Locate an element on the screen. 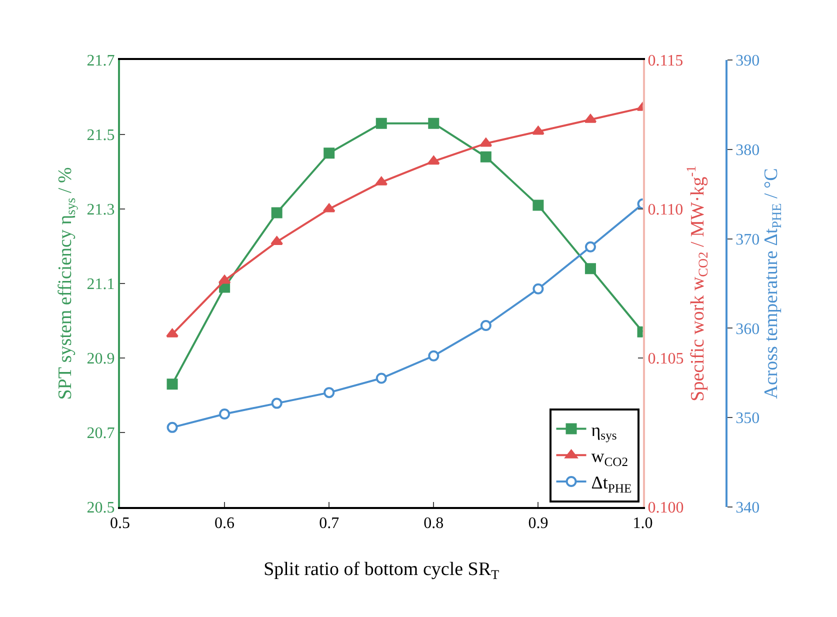 The image size is (837, 617). y-tick-label: 21.7 is located at coordinates (100, 61).